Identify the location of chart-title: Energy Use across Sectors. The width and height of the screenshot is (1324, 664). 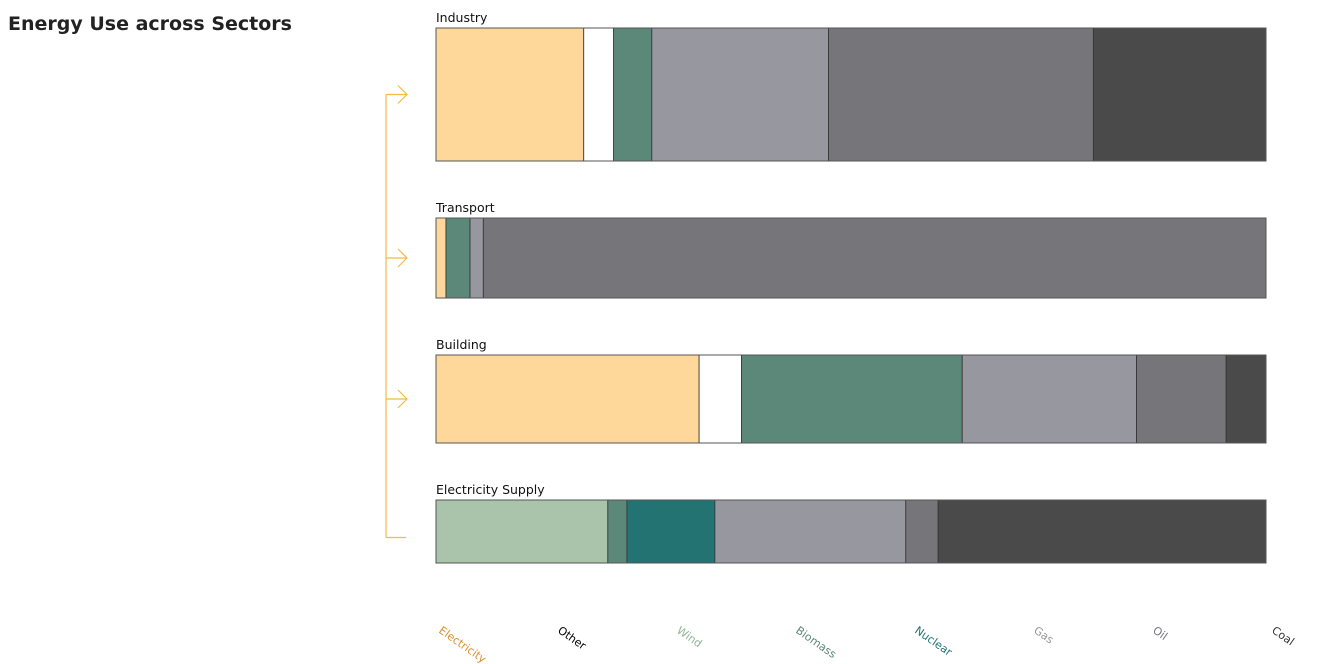
(150, 24).